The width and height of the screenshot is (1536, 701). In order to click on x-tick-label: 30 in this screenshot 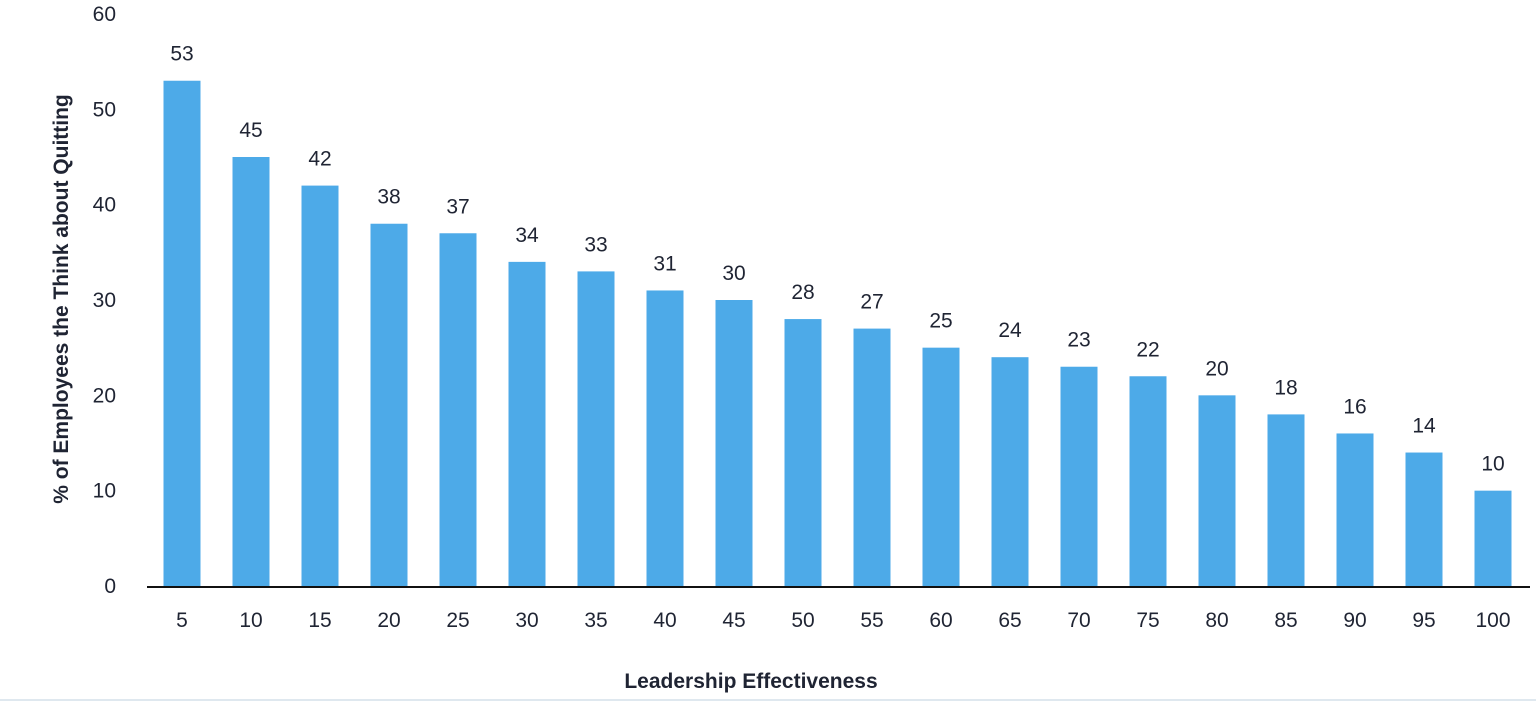, I will do `click(526, 620)`.